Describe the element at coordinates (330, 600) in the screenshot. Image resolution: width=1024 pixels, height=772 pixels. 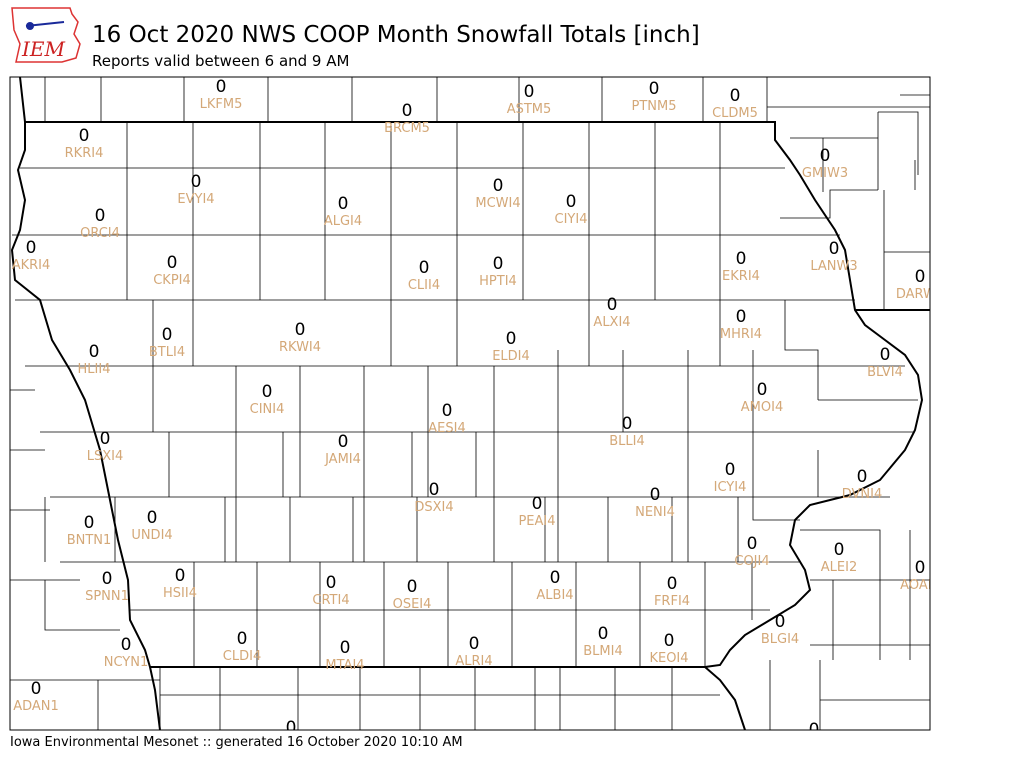
I see `station-id: CRTI4` at that location.